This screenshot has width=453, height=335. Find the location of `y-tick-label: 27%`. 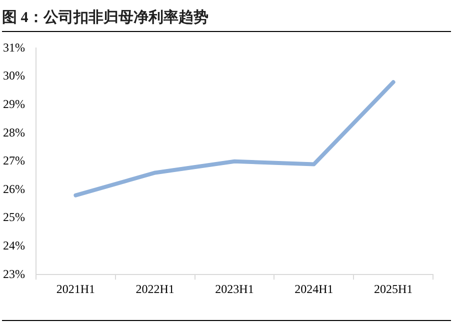

y-tick-label: 27% is located at coordinates (13, 161).